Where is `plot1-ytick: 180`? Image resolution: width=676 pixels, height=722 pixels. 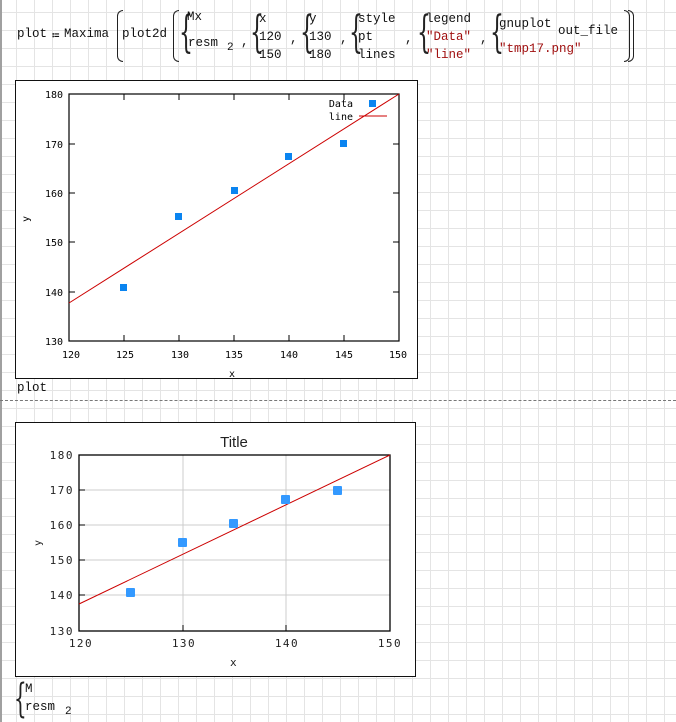 plot1-ytick: 180 is located at coordinates (54, 95).